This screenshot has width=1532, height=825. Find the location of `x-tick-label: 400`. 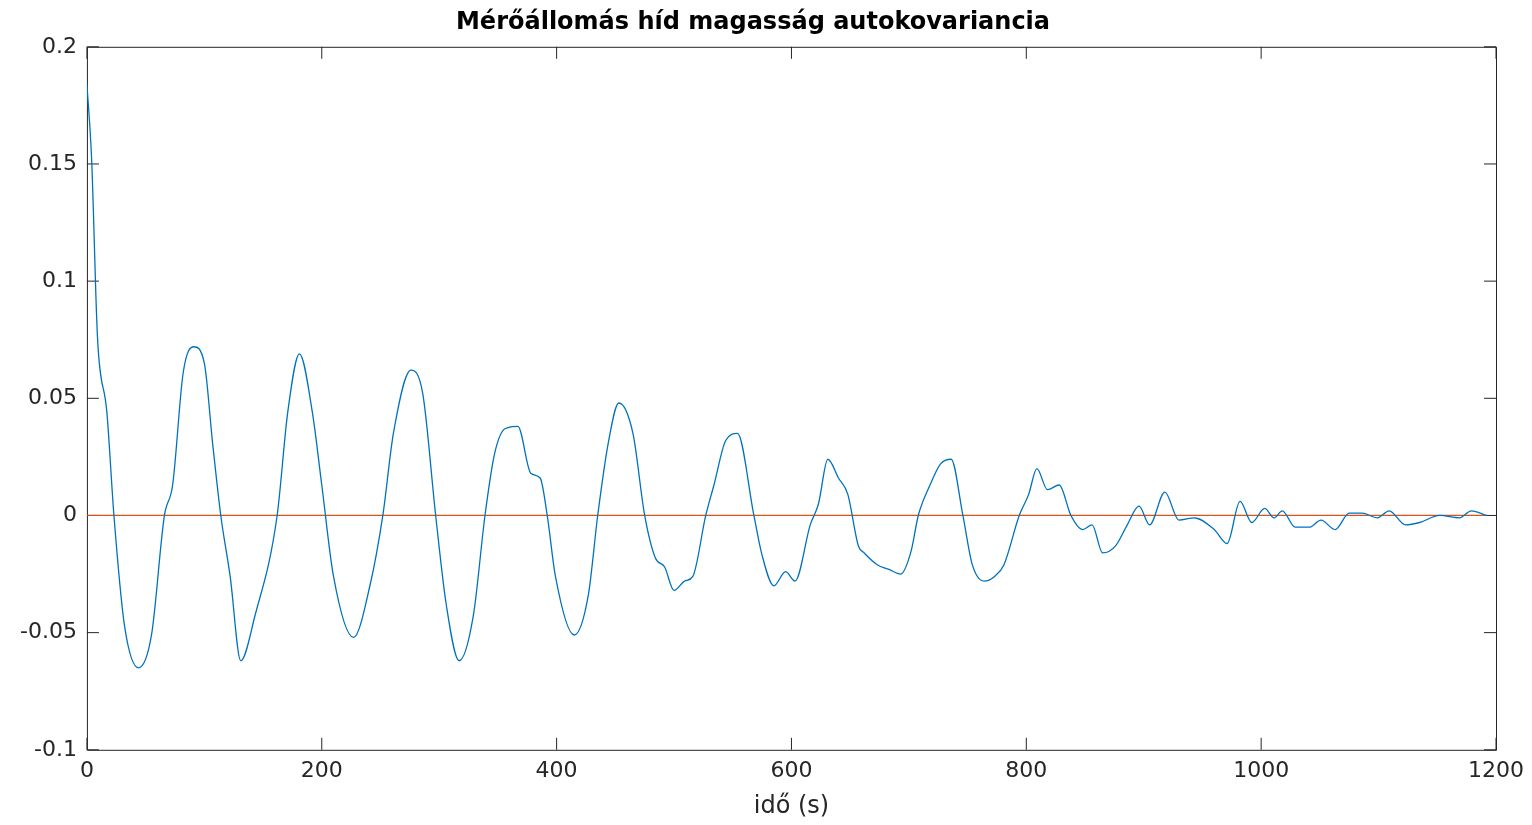

x-tick-label: 400 is located at coordinates (556, 769).